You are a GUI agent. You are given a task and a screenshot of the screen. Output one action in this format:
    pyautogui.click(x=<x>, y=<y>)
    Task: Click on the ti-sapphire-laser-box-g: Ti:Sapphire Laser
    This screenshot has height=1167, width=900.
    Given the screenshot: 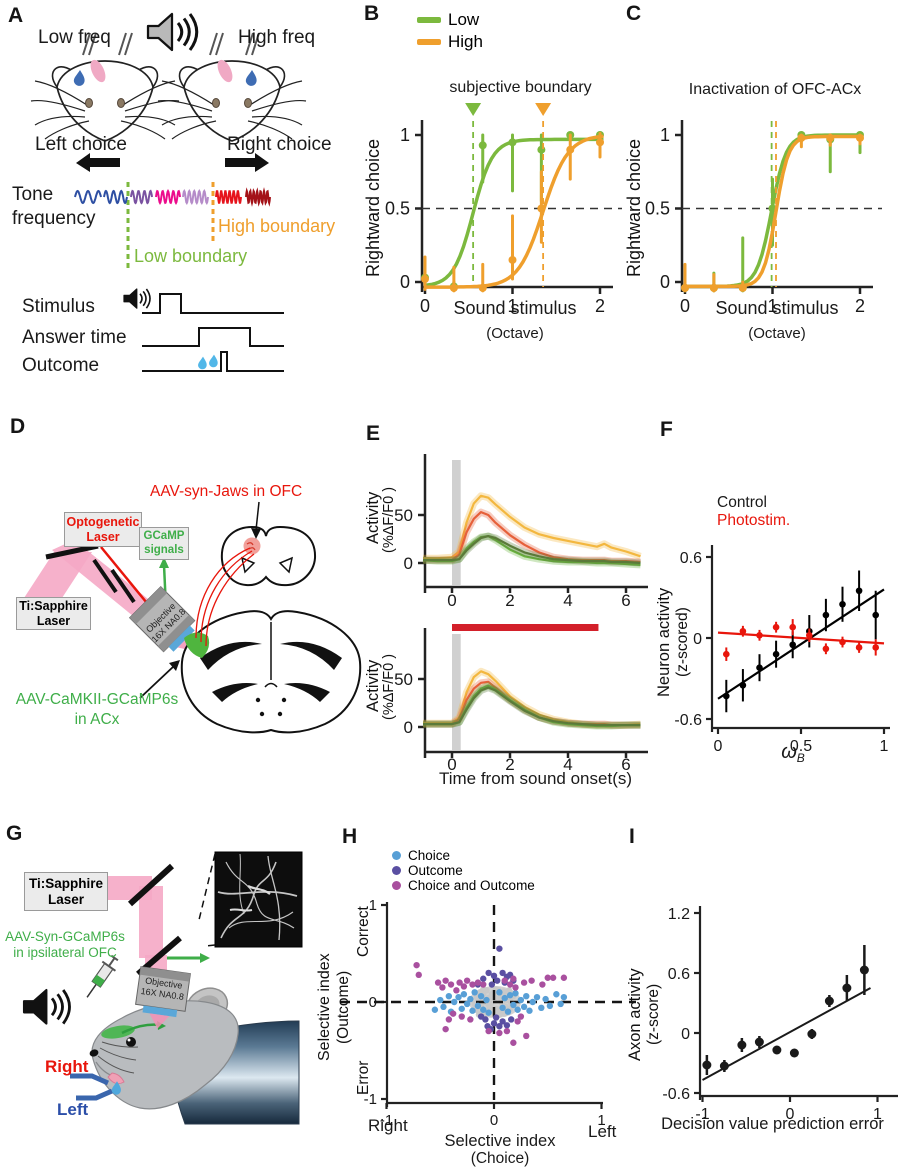 What is the action you would take?
    pyautogui.click(x=66, y=891)
    